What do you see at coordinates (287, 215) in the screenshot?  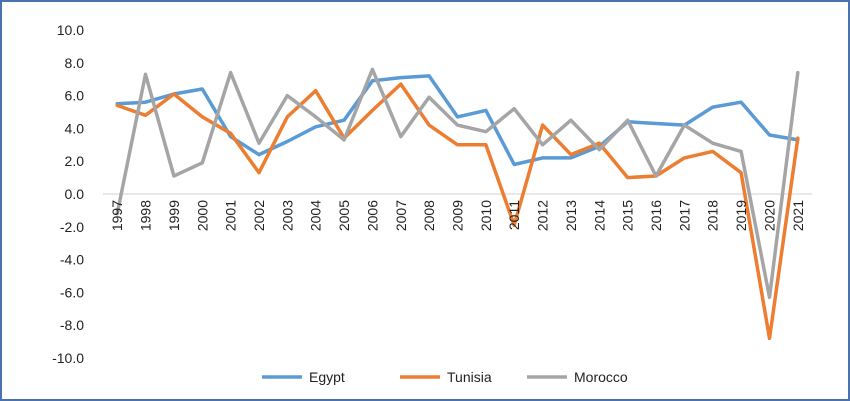 I see `x-tick-label: 2003` at bounding box center [287, 215].